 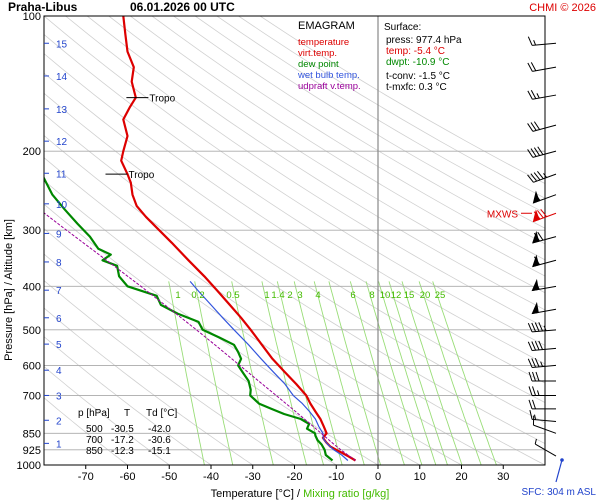 I want to click on mixing-ratio-tick-label: 15, so click(x=409, y=295).